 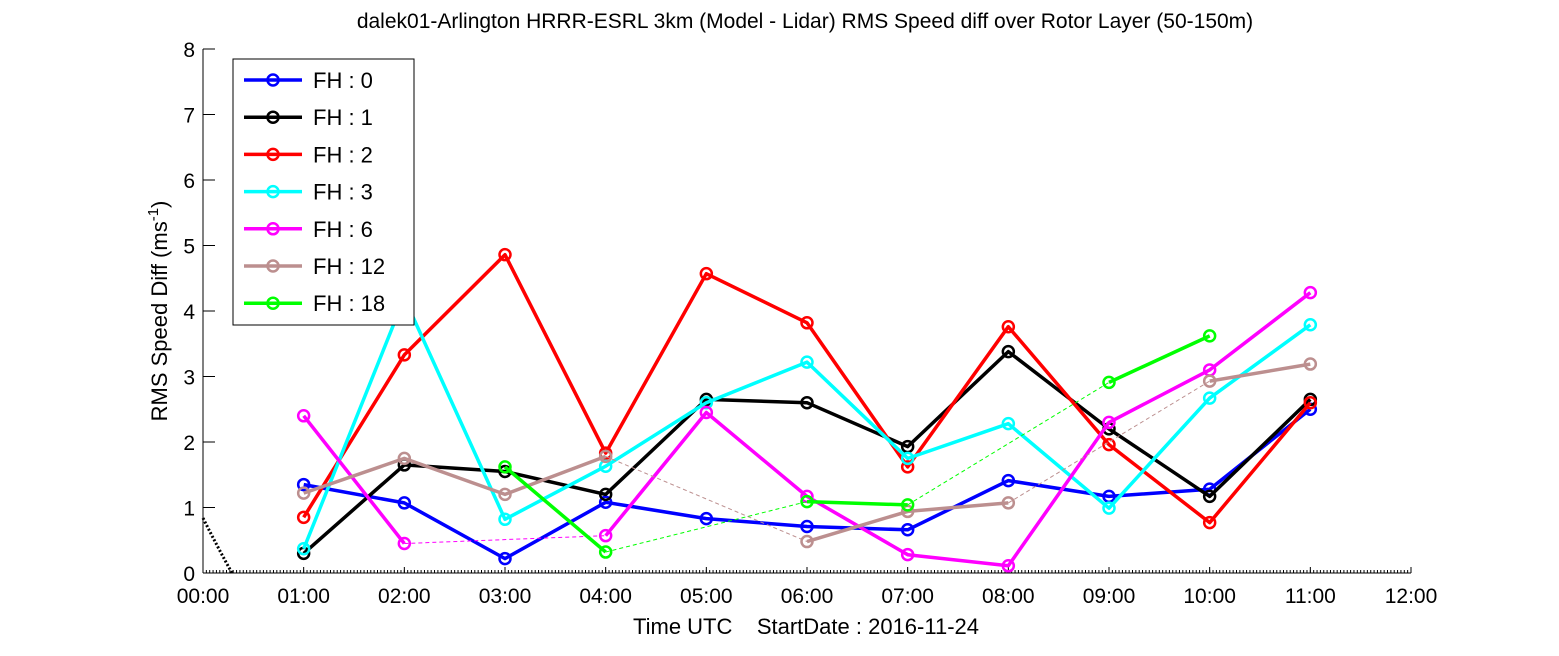 What do you see at coordinates (404, 596) in the screenshot?
I see `x-tick-label: 02:00` at bounding box center [404, 596].